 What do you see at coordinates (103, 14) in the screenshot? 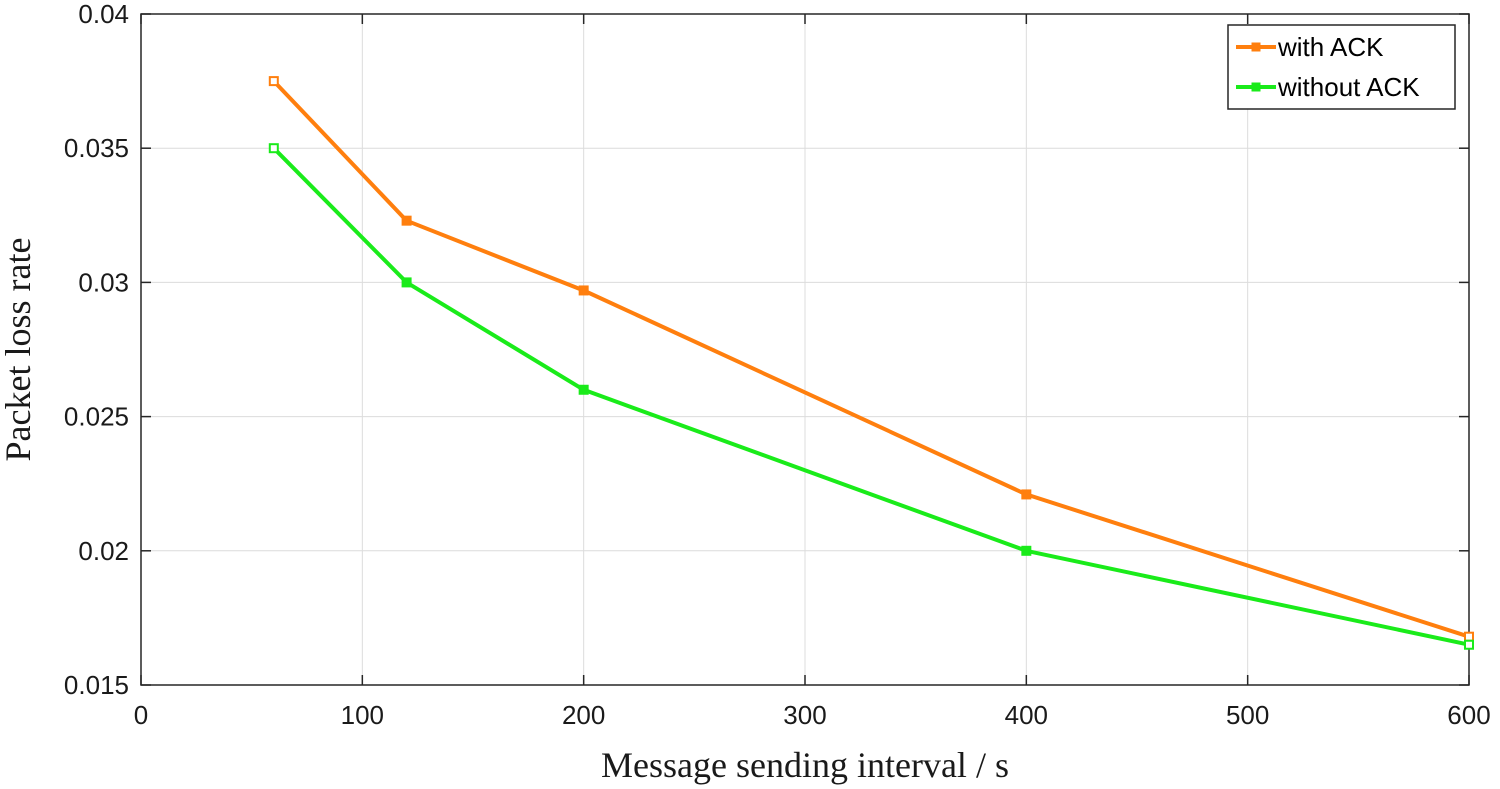
I see `y-tick-label: 0.04` at bounding box center [103, 14].